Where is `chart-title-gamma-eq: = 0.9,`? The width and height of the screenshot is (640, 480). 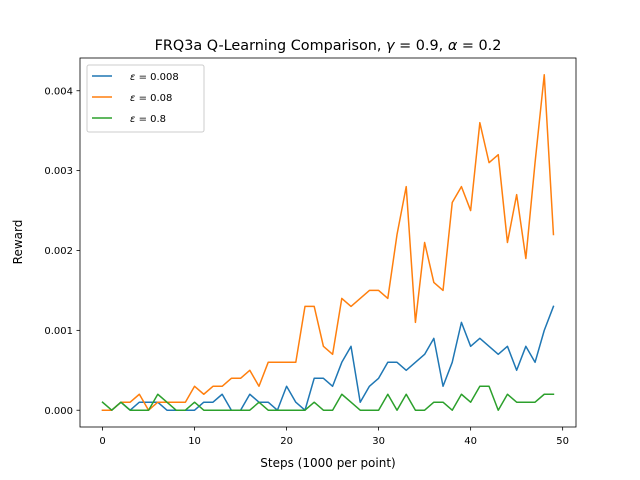
chart-title-gamma-eq: = 0.9, is located at coordinates (421, 46).